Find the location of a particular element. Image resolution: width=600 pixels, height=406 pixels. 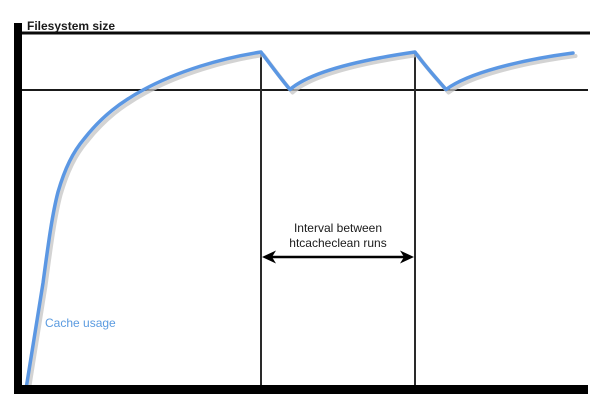

interval-annotation-line1: Interval between is located at coordinates (338, 228).